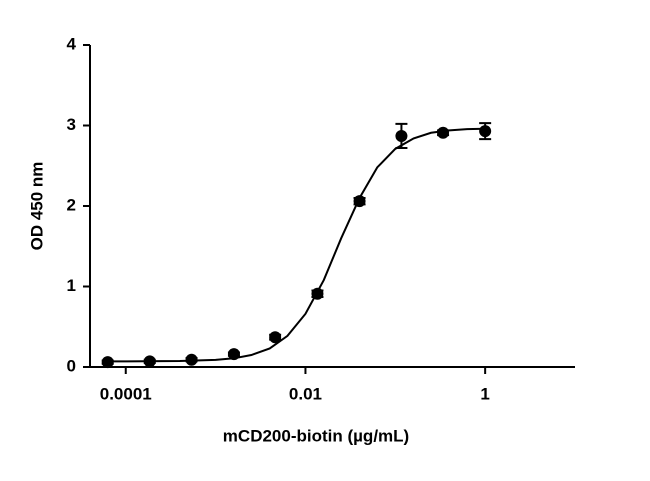 The image size is (650, 481). Describe the element at coordinates (36, 206) in the screenshot. I see `y-axis-title: OD 450 nm` at that location.